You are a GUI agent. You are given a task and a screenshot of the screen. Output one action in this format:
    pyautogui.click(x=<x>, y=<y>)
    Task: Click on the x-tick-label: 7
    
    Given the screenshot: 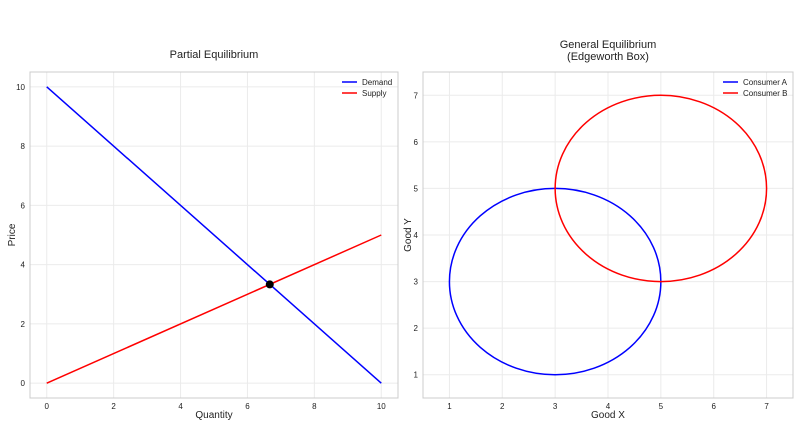 What is the action you would take?
    pyautogui.click(x=766, y=406)
    